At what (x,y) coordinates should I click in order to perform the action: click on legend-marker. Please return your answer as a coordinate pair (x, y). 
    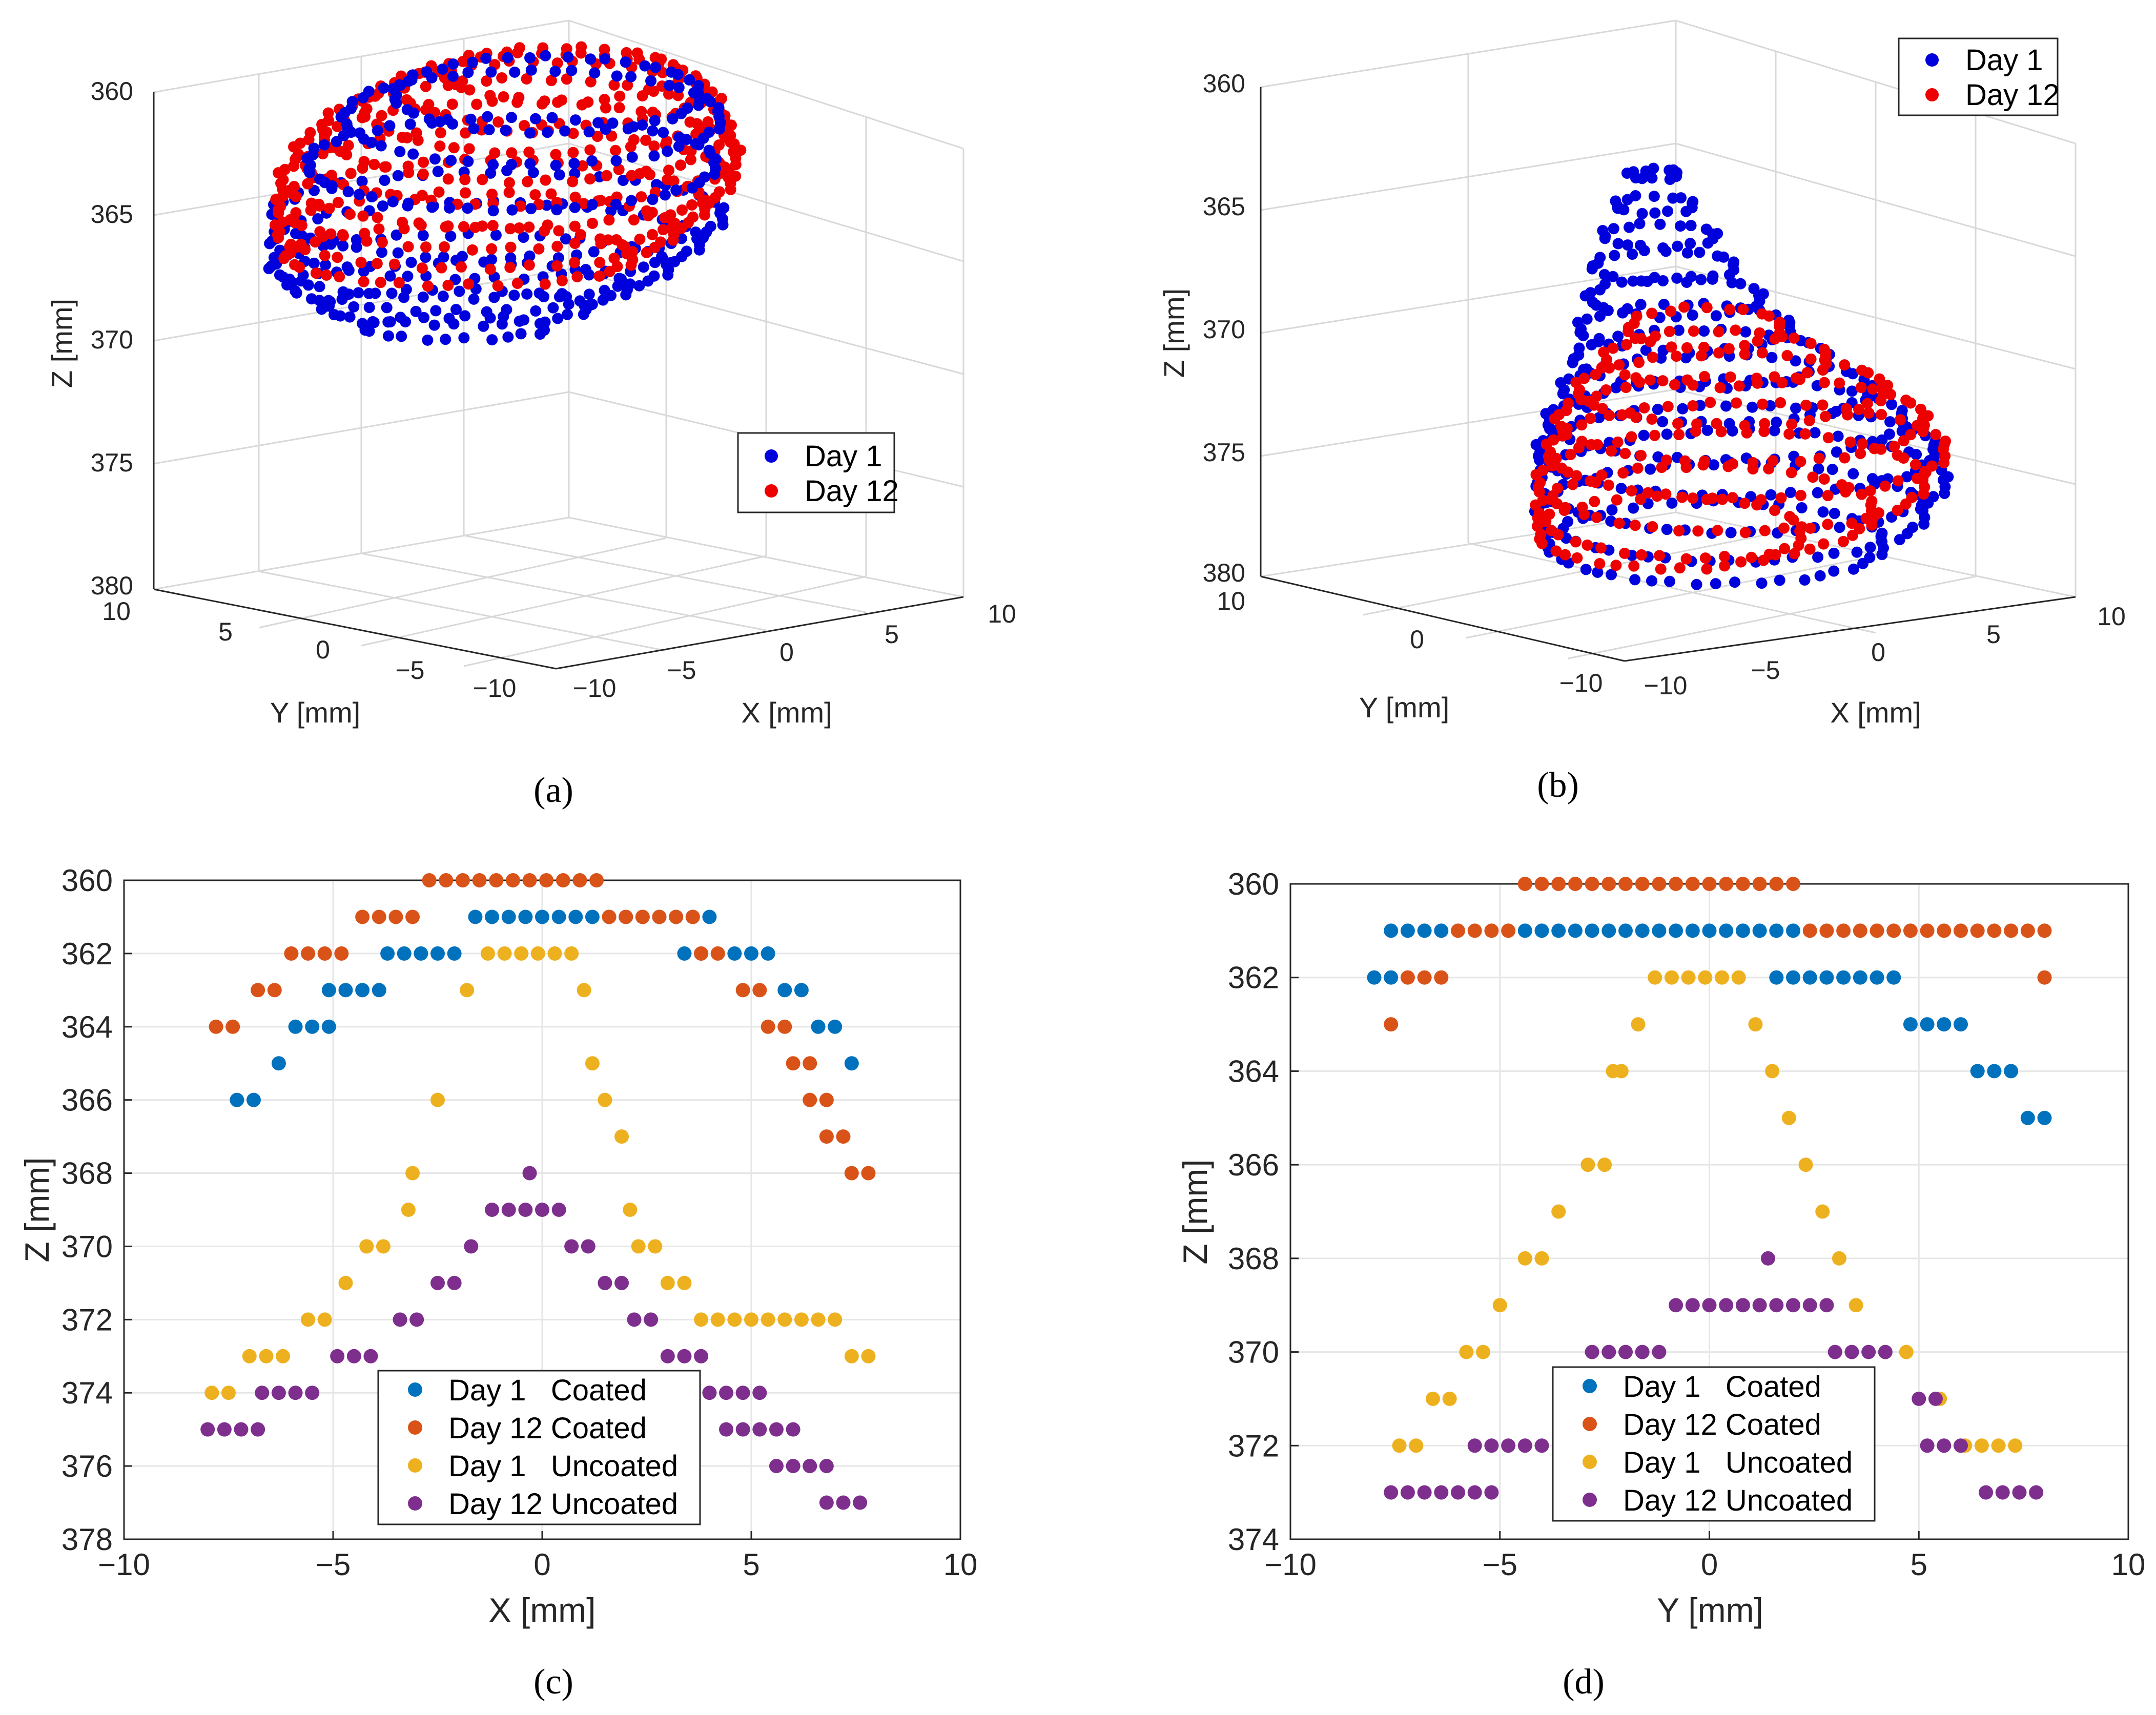
    Looking at the image, I should click on (1590, 1386).